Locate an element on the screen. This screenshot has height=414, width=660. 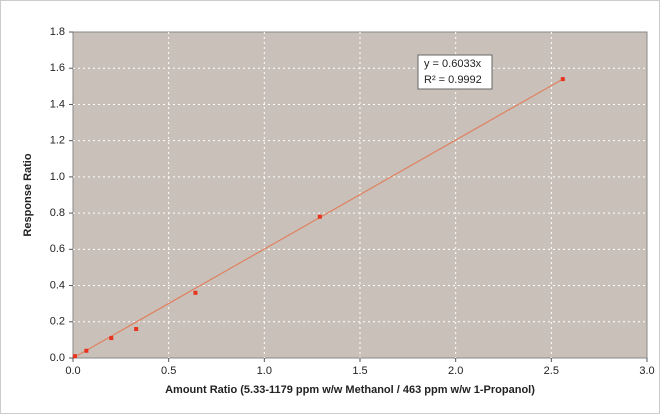
y-tick-label: 1.8 is located at coordinates (57, 32).